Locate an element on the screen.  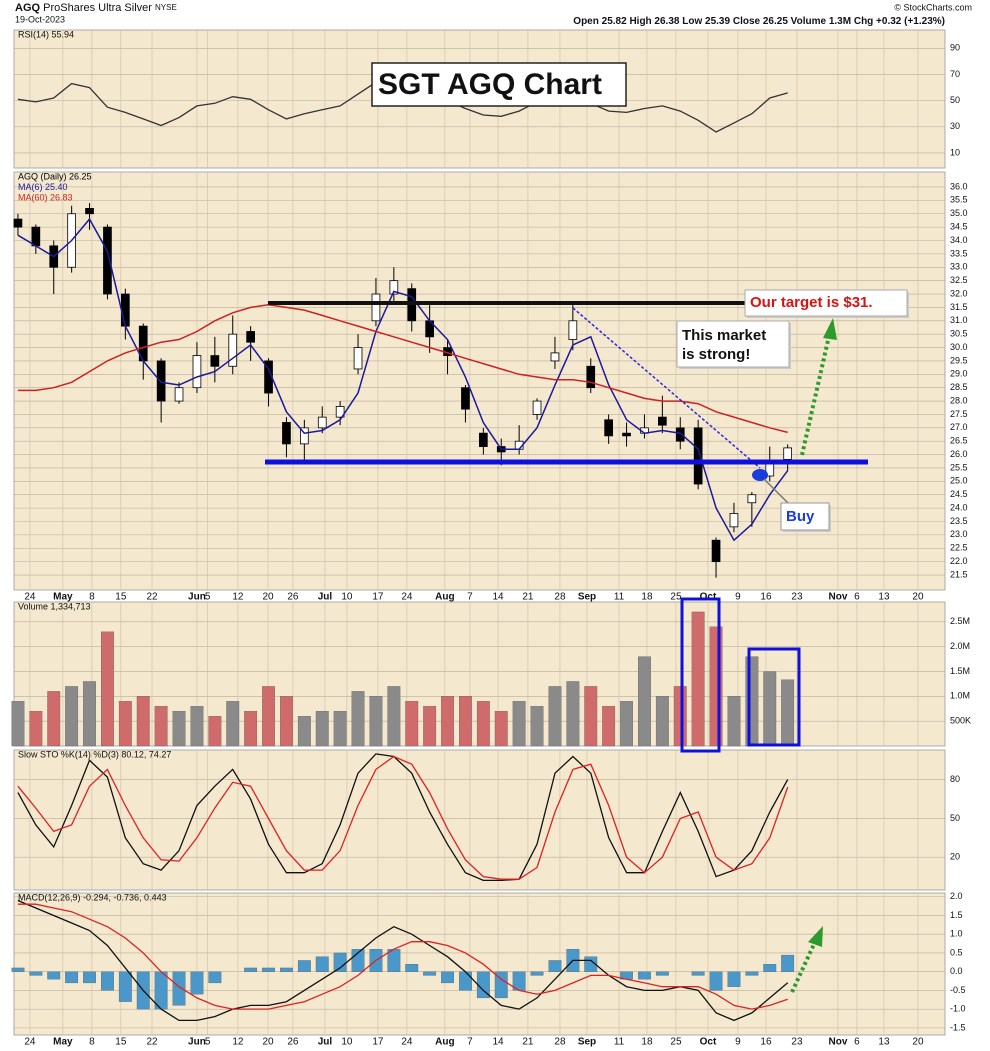
y-tick-label: 1.0M is located at coordinates (960, 696).